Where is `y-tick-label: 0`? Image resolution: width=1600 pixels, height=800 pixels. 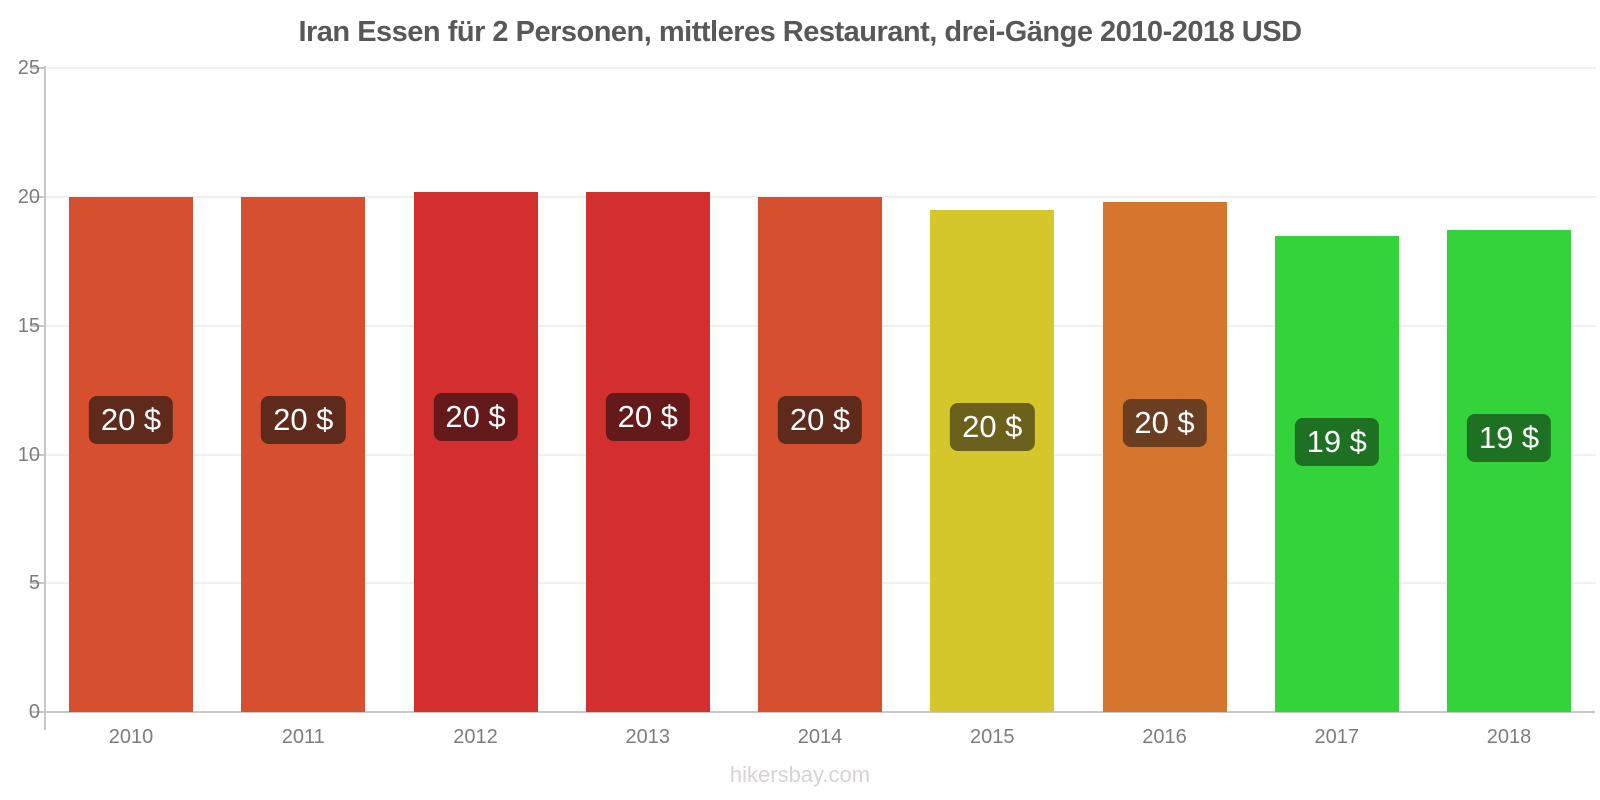
y-tick-label: 0 is located at coordinates (34, 712).